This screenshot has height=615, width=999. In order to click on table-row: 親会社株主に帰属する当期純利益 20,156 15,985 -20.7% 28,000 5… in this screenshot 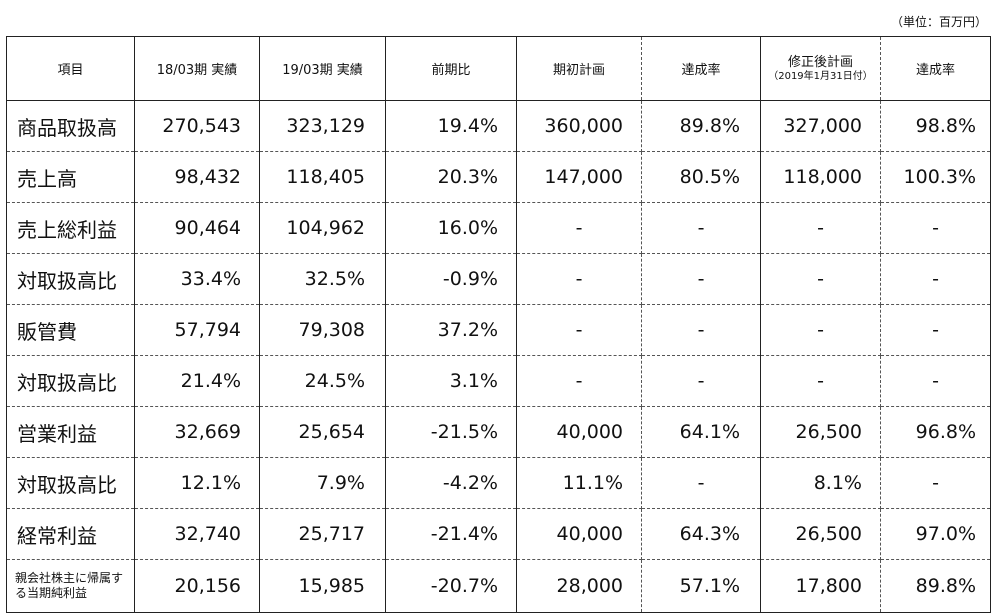, I will do `click(498, 586)`.